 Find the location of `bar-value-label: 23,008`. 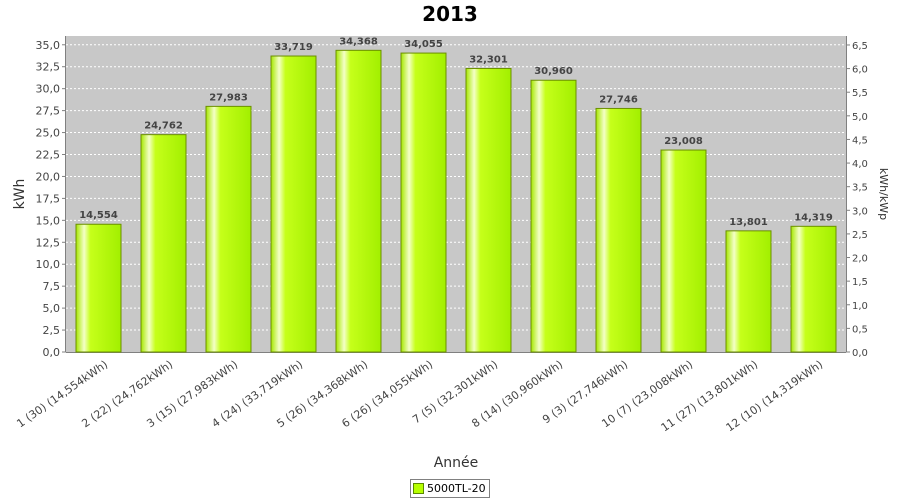

bar-value-label: 23,008 is located at coordinates (683, 141).